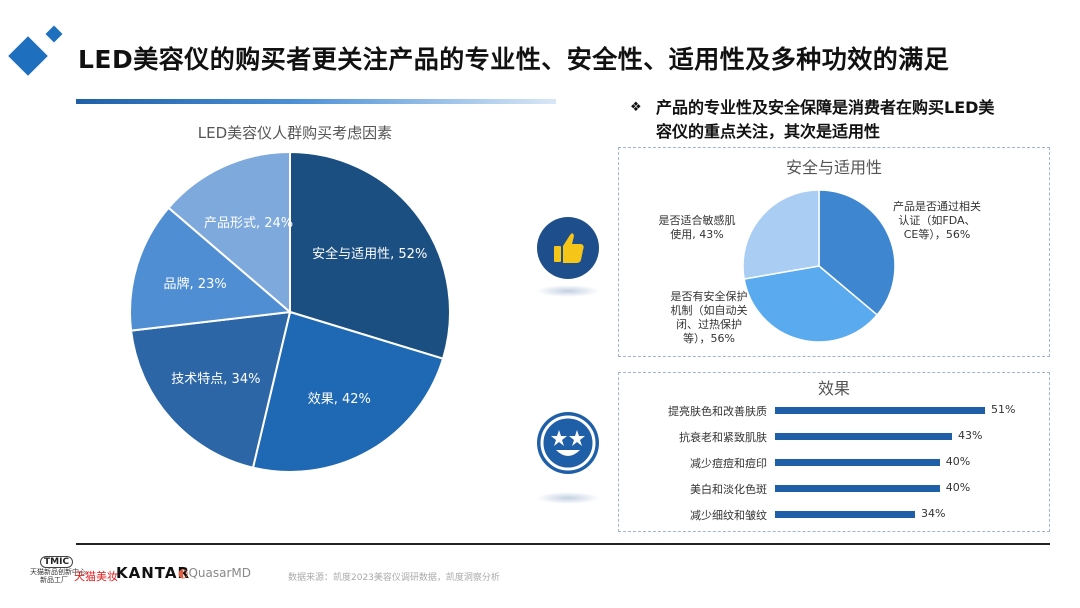  Describe the element at coordinates (514, 59) in the screenshot. I see `page-title: LED美容仪的购买者更关注产品的专业性、安全性、适用性及多种功效的满足` at that location.